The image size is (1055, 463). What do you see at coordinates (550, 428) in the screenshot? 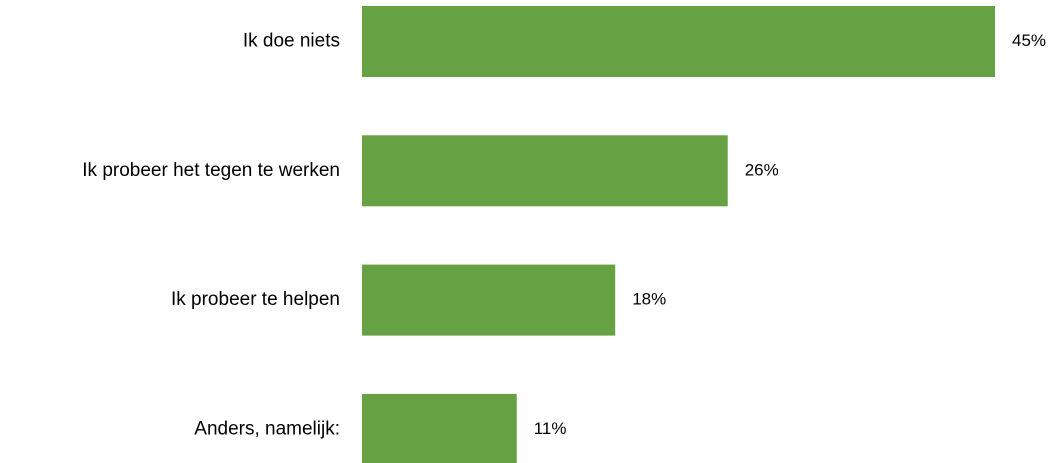
I see `value-label: 11%` at bounding box center [550, 428].